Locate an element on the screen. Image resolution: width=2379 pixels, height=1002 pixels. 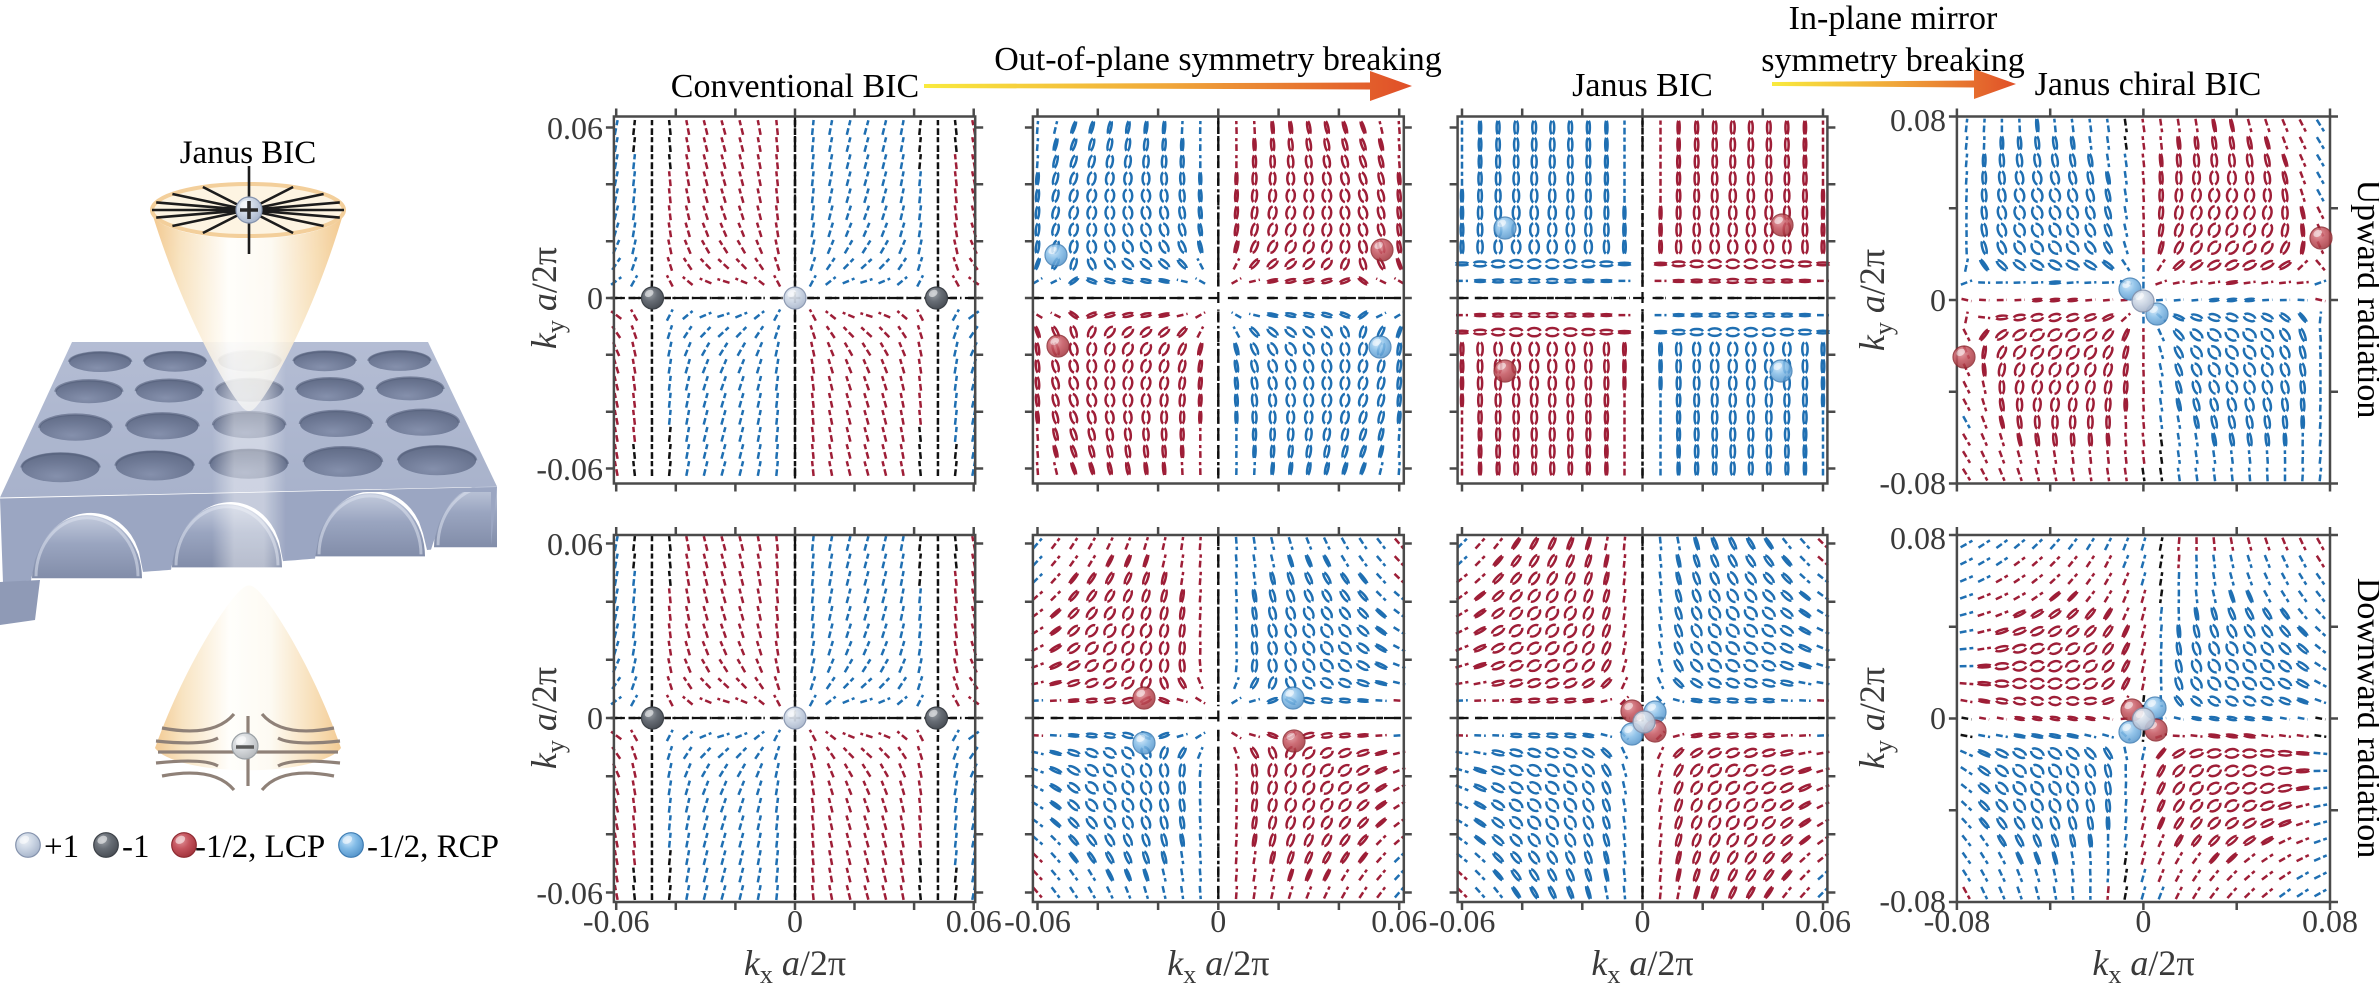
svg-text: -1 is located at coordinates (136, 847).